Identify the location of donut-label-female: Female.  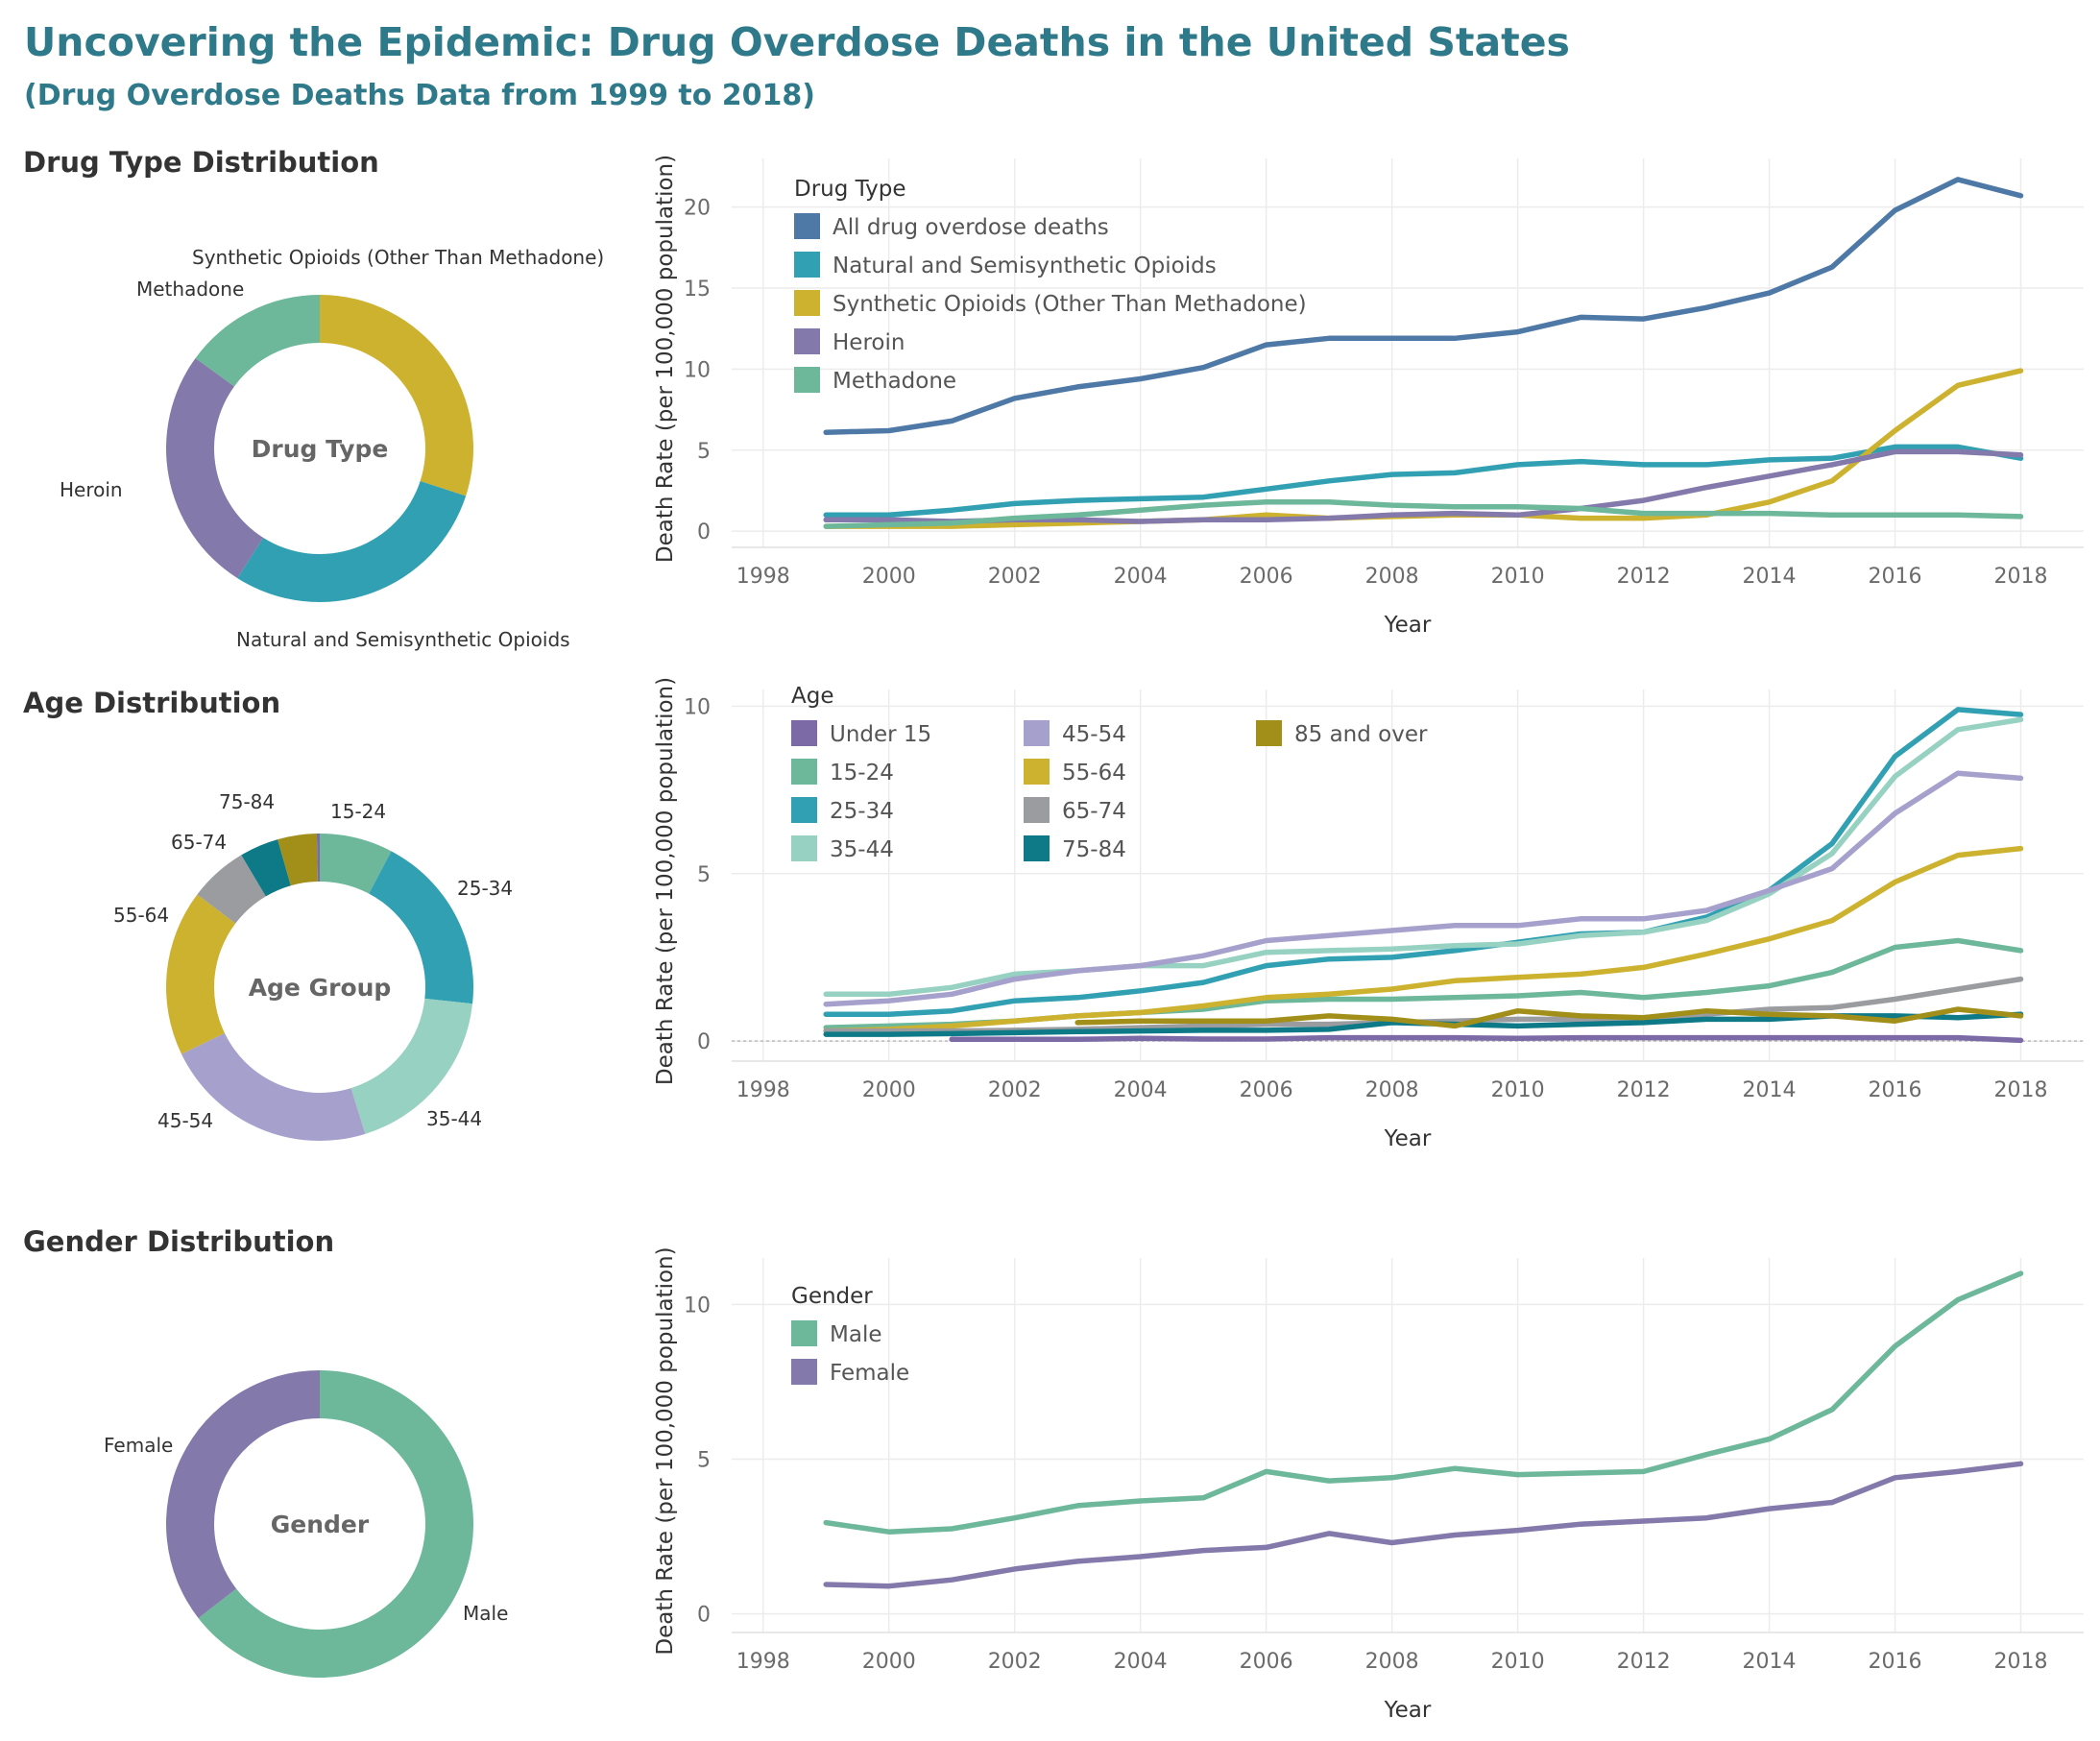
(138, 1445).